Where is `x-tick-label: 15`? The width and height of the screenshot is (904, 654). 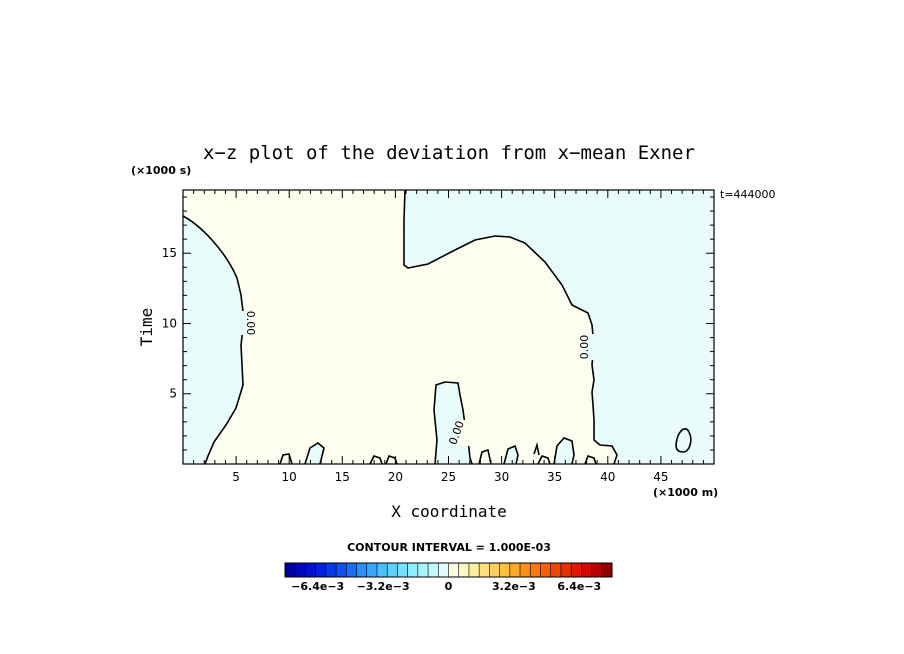 x-tick-label: 15 is located at coordinates (342, 477).